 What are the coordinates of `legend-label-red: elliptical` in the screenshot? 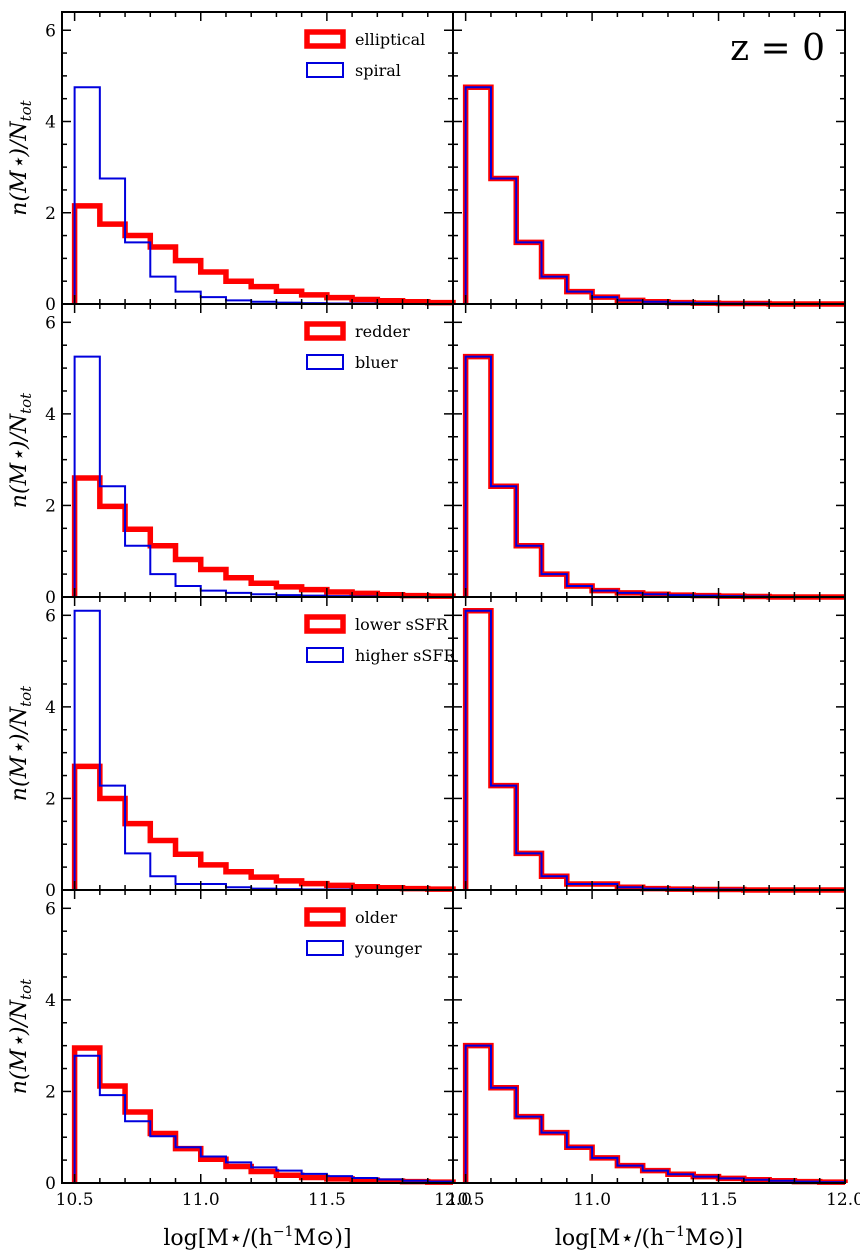 It's located at (390, 39).